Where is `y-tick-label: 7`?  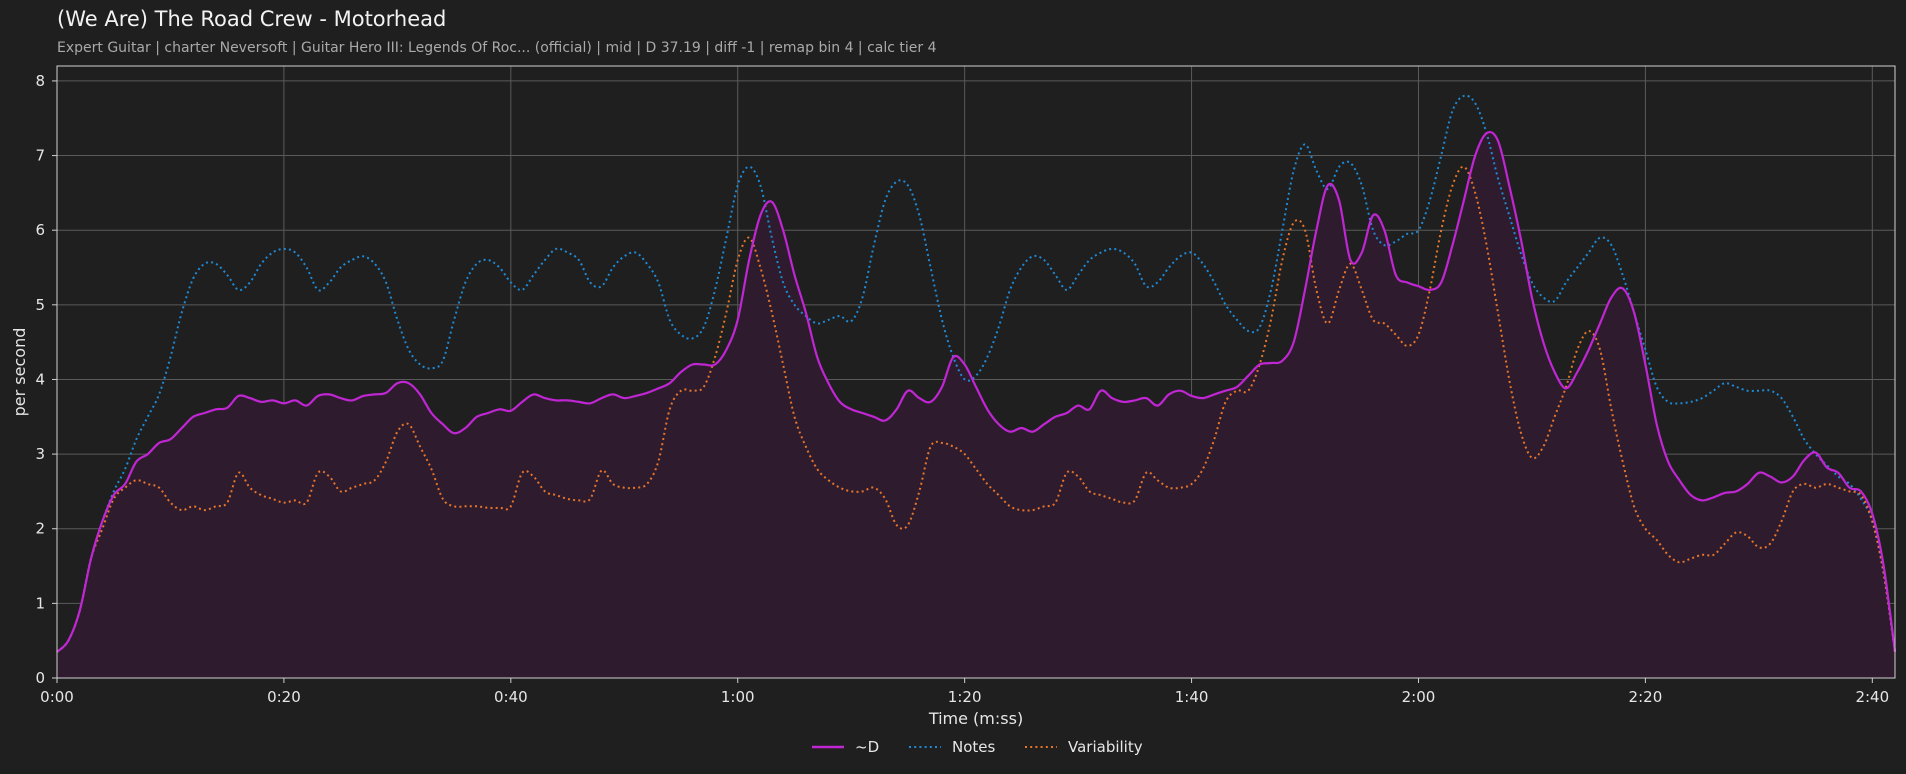
y-tick-label: 7 is located at coordinates (40, 156).